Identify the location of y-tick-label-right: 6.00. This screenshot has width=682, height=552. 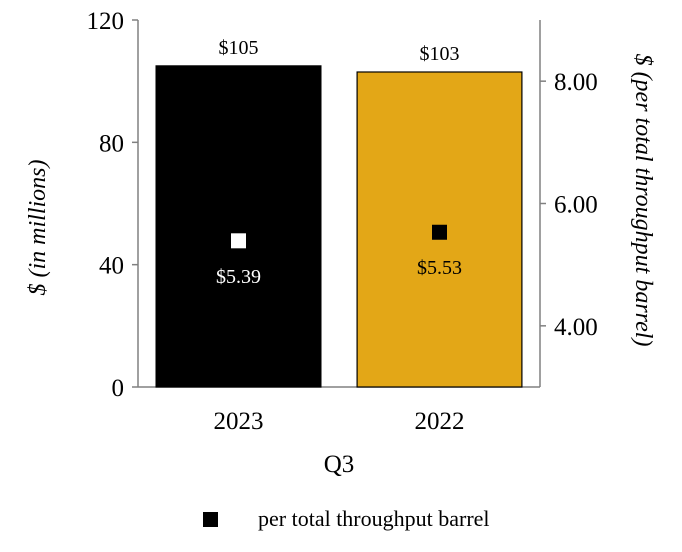
(576, 205).